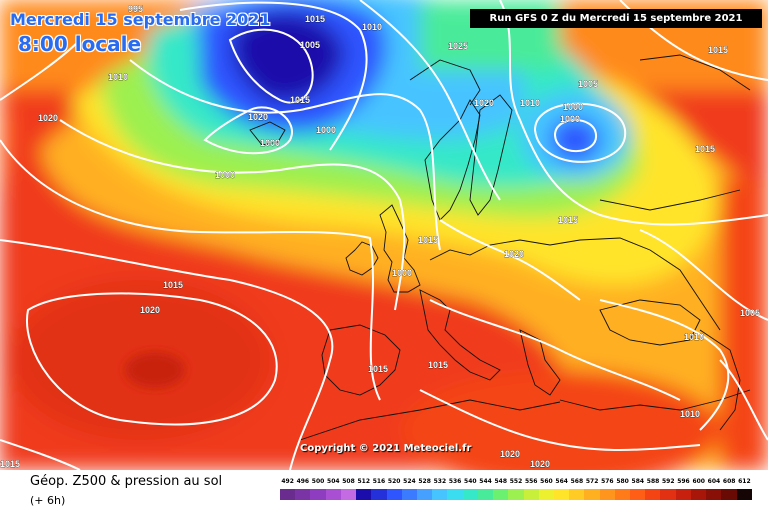 This screenshot has height=512, width=768. What do you see at coordinates (455, 481) in the screenshot?
I see `legend-value: 536` at bounding box center [455, 481].